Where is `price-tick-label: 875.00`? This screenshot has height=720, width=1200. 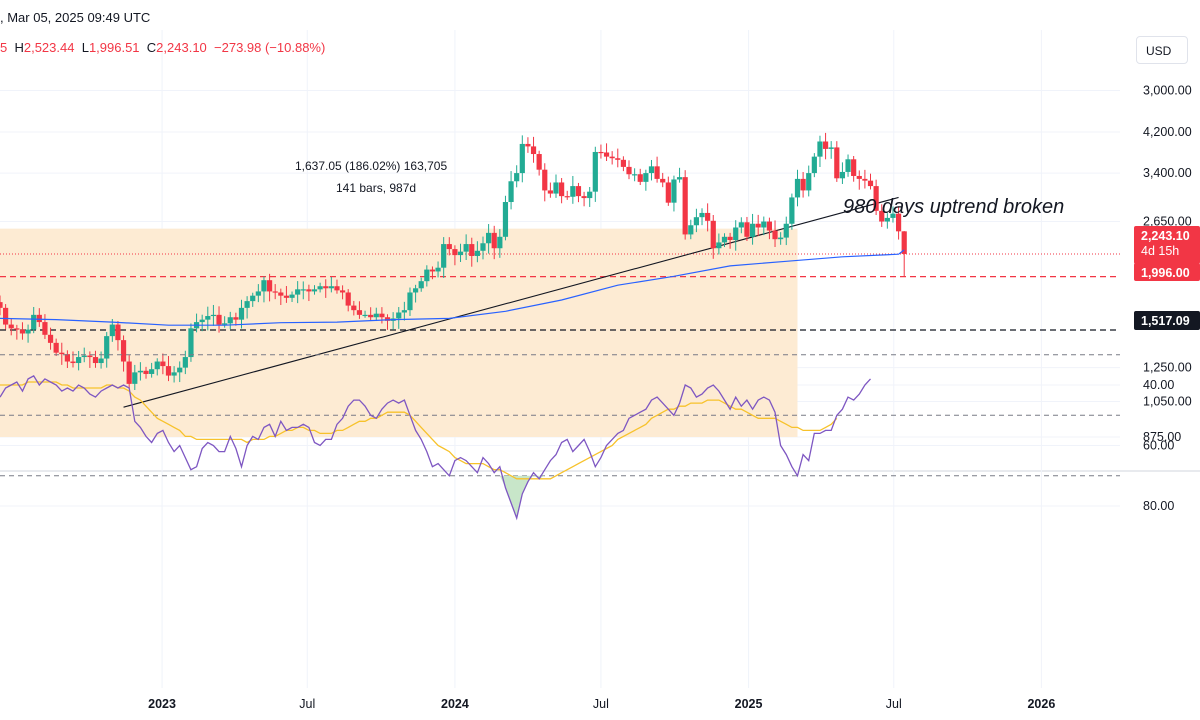 price-tick-label: 875.00 is located at coordinates (1162, 437).